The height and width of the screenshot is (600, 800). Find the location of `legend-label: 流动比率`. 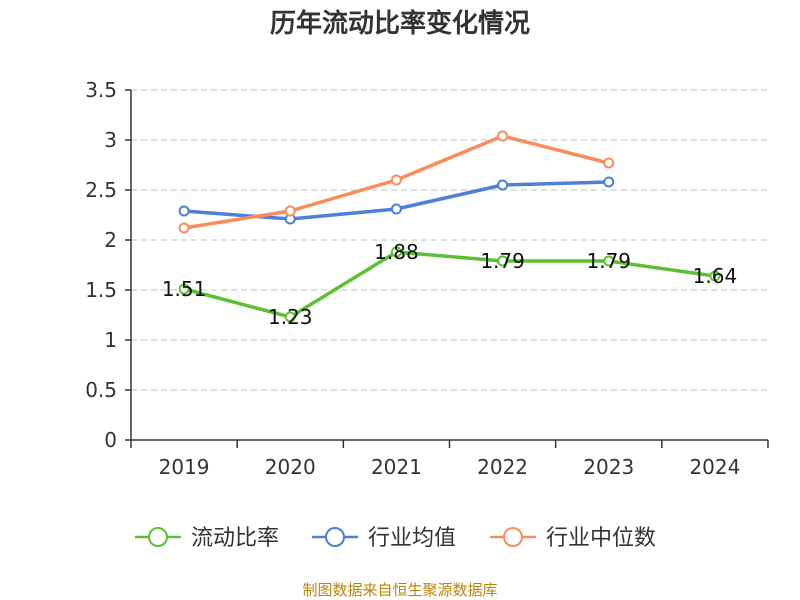

legend-label: 流动比率 is located at coordinates (235, 538).